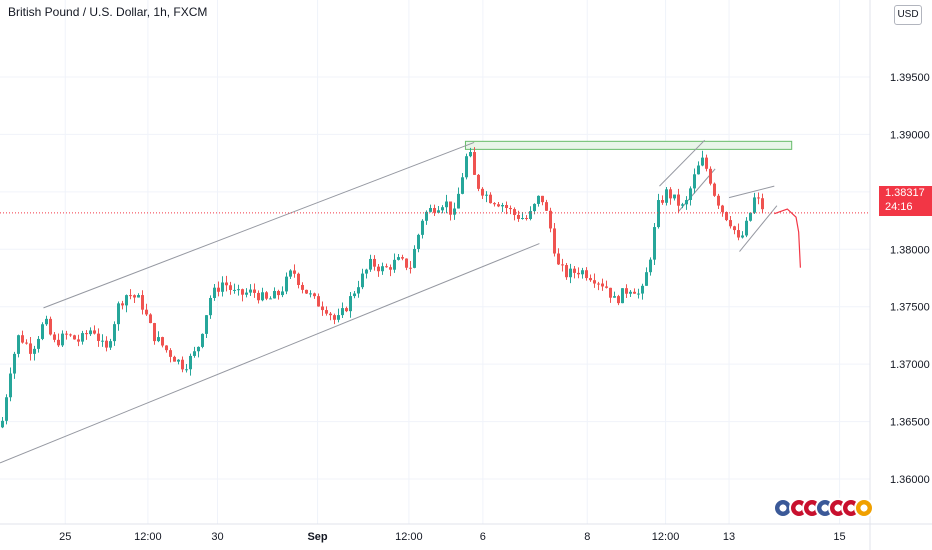  Describe the element at coordinates (864, 508) in the screenshot. I see `uk-flag-icon` at that location.